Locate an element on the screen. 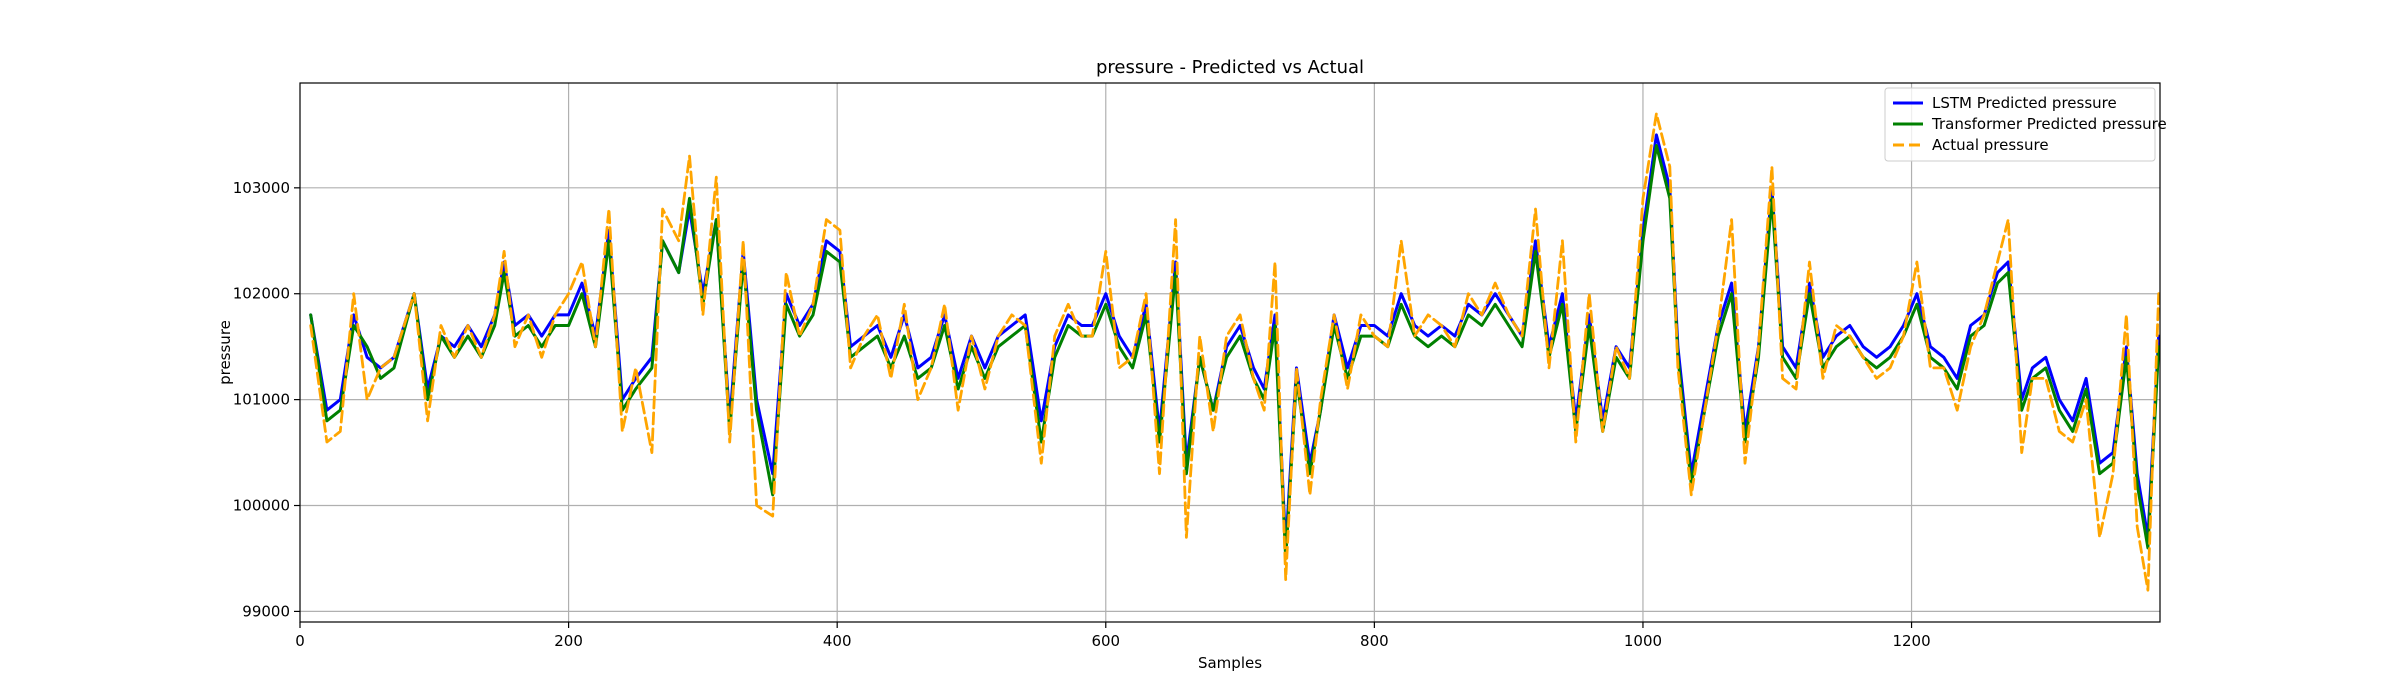  legend-label-1: Transformer Predicted pressure is located at coordinates (2049, 124).